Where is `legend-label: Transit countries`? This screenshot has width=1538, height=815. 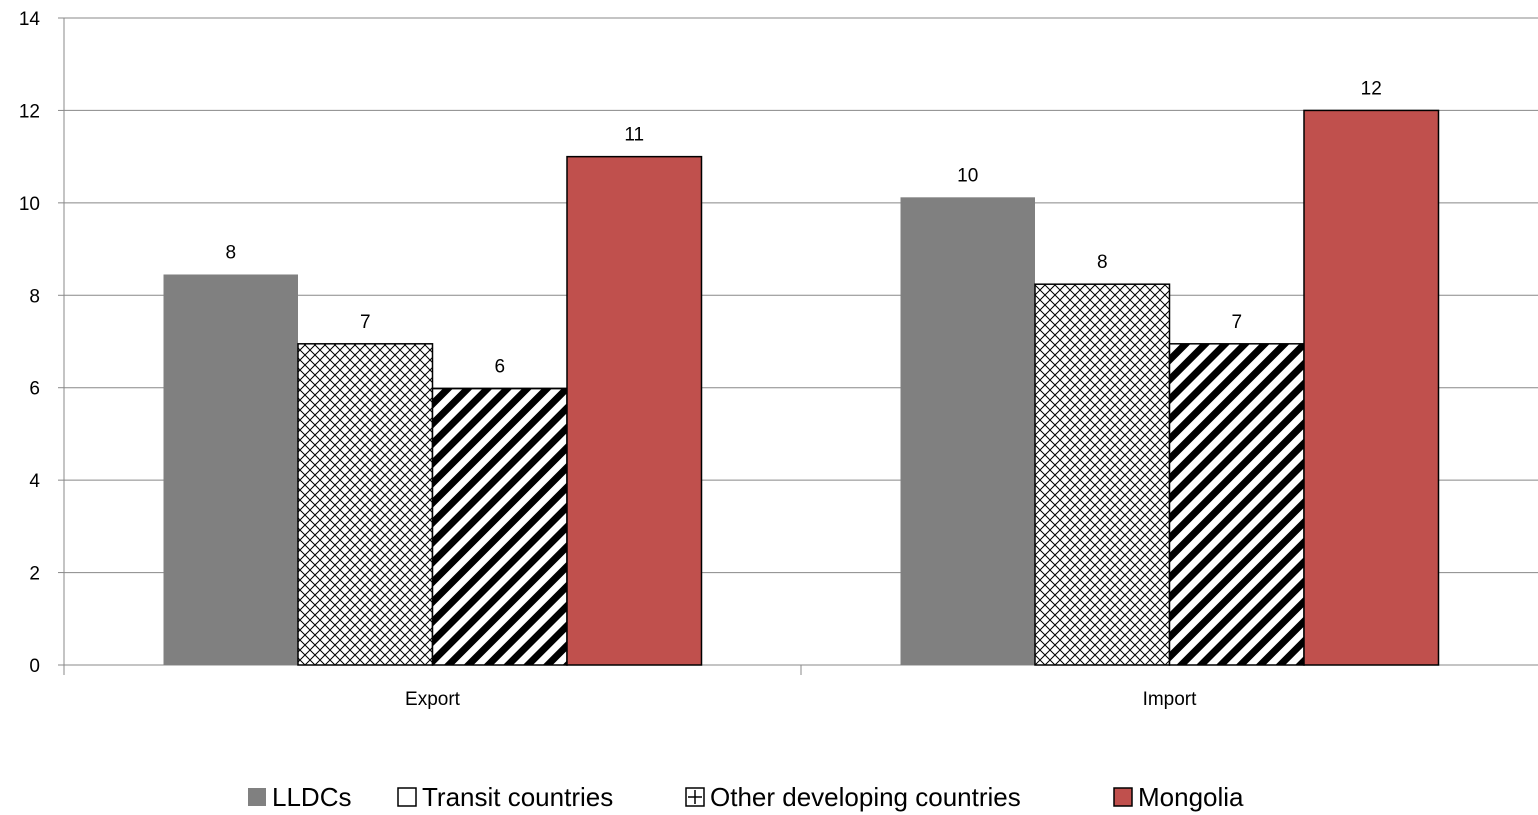
legend-label: Transit countries is located at coordinates (517, 797).